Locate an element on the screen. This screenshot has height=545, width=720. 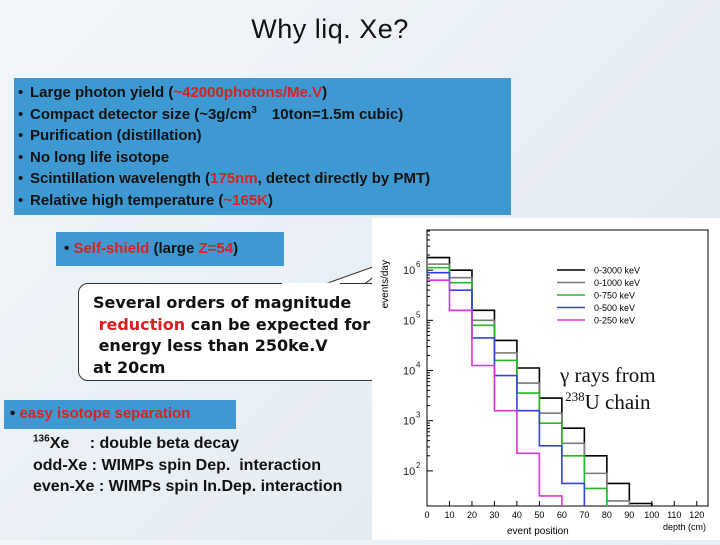
gamma-line-2: 238U chain is located at coordinates (608, 402).